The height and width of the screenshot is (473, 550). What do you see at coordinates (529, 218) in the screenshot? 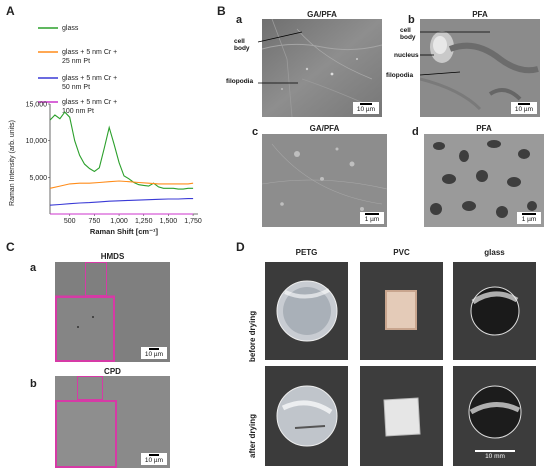
I see `scale-bar-b-d: 1 µm` at bounding box center [529, 218].